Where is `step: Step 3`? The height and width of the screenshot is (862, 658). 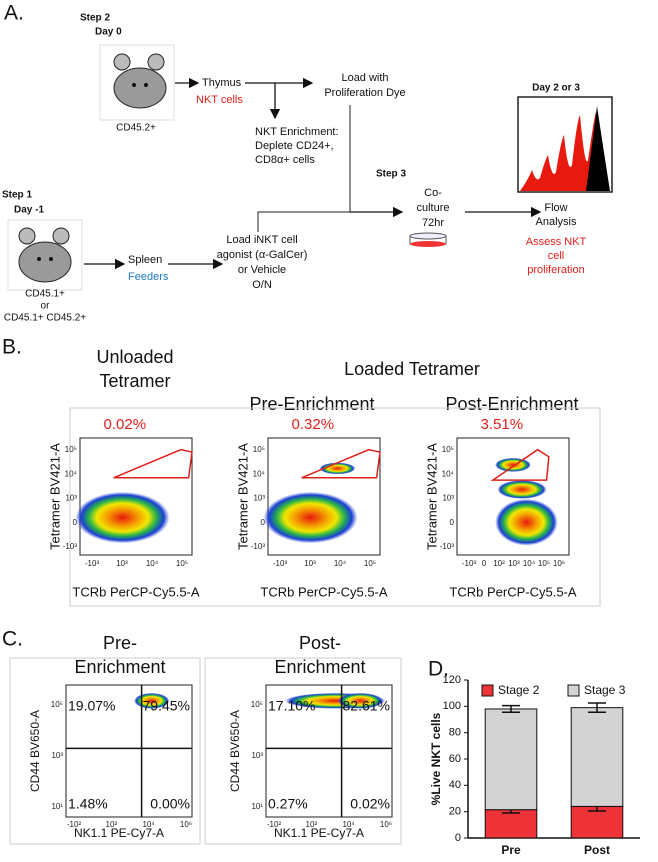
step: Step 3 is located at coordinates (391, 174).